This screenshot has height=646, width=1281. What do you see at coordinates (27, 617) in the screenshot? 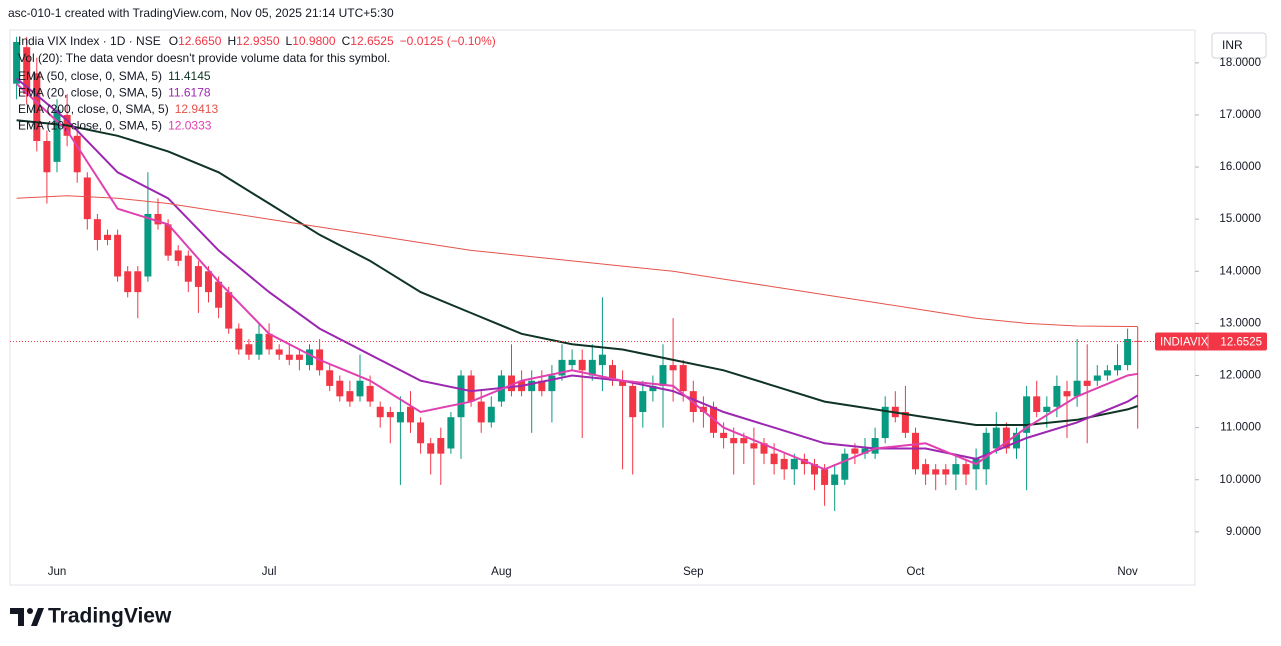
I see `tv-logo-icon` at bounding box center [27, 617].